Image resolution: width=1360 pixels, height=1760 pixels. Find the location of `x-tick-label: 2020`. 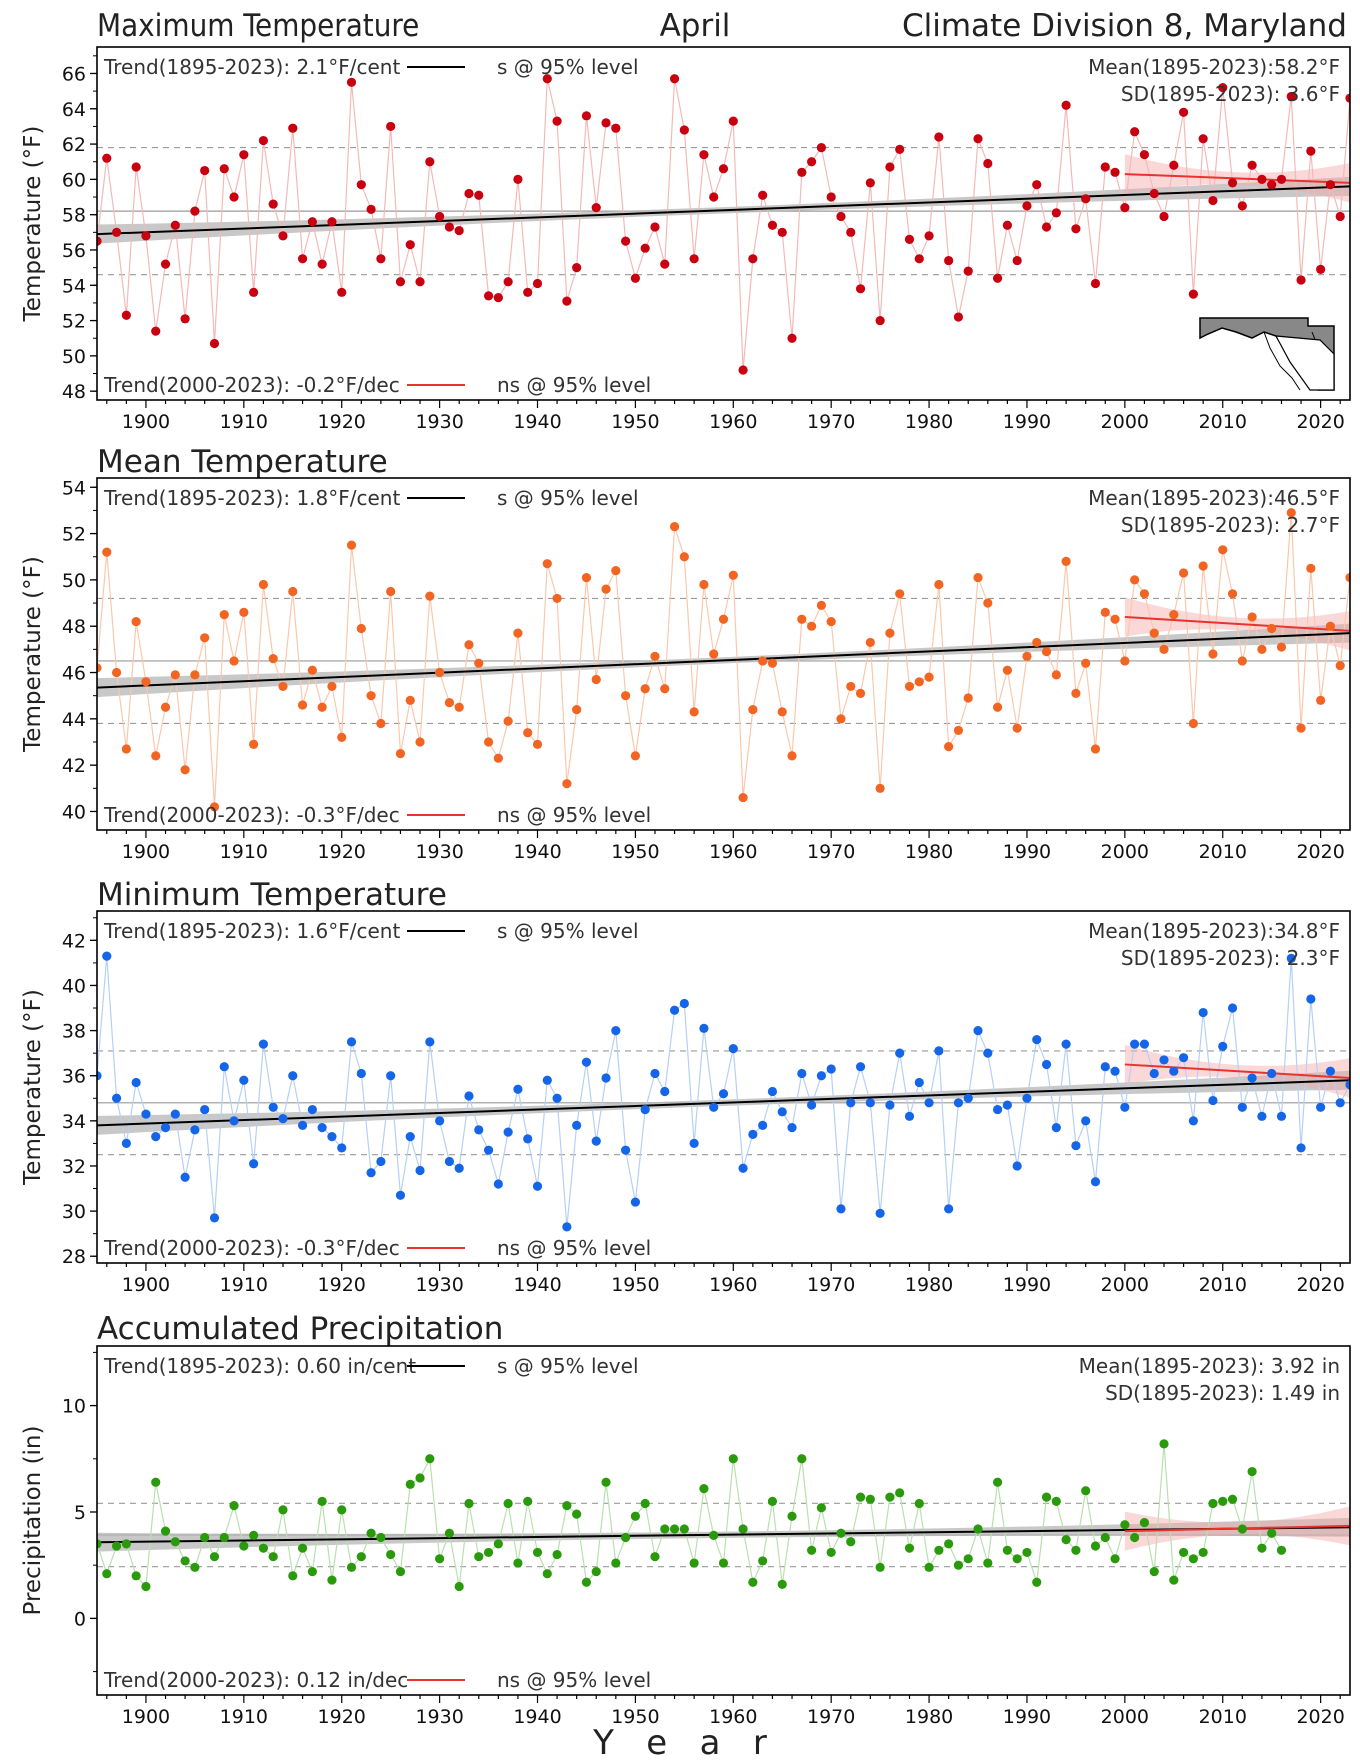

x-tick-label: 2020 is located at coordinates (1320, 1717).